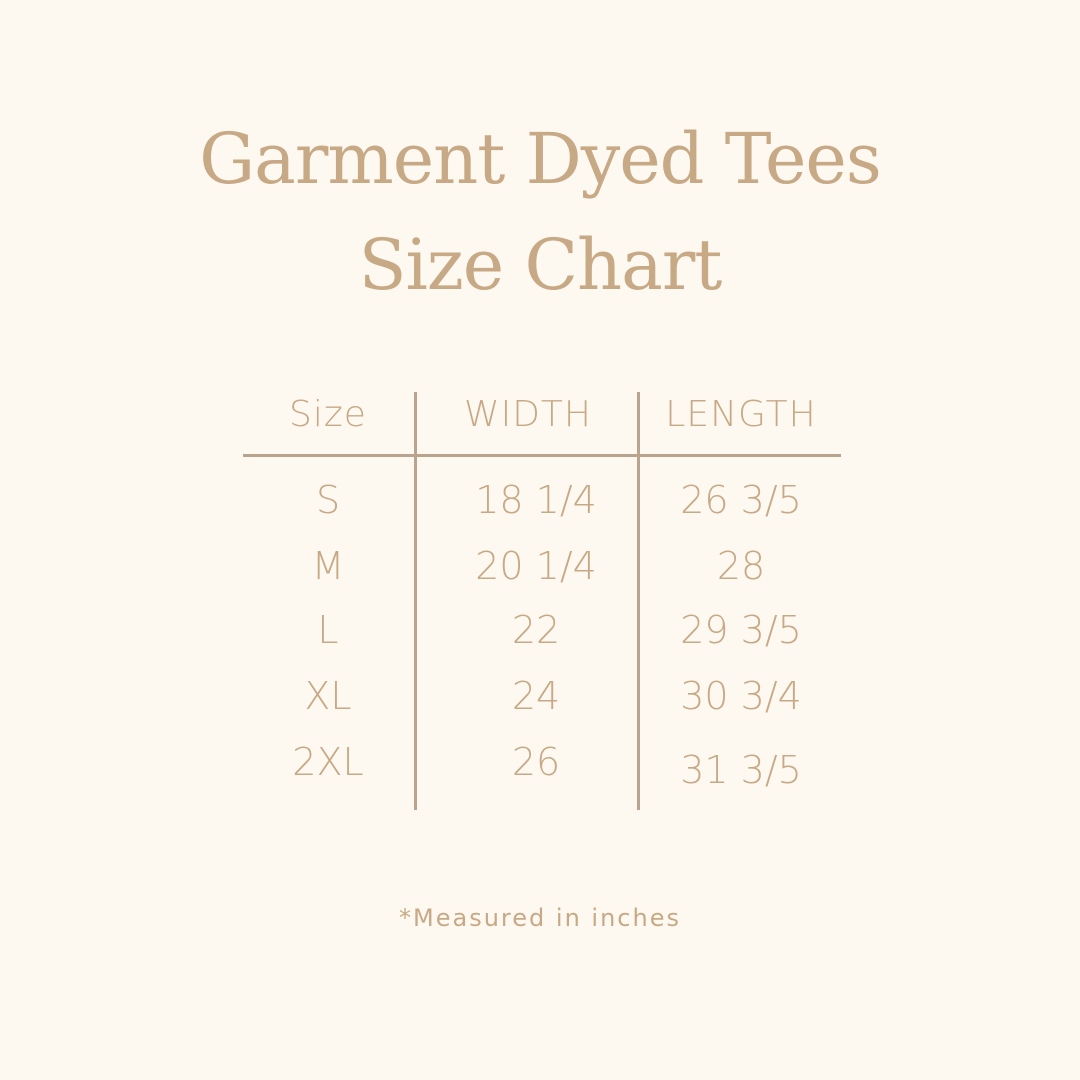 The image size is (1080, 1080). Describe the element at coordinates (528, 414) in the screenshot. I see `header-width: WIDTH` at that location.